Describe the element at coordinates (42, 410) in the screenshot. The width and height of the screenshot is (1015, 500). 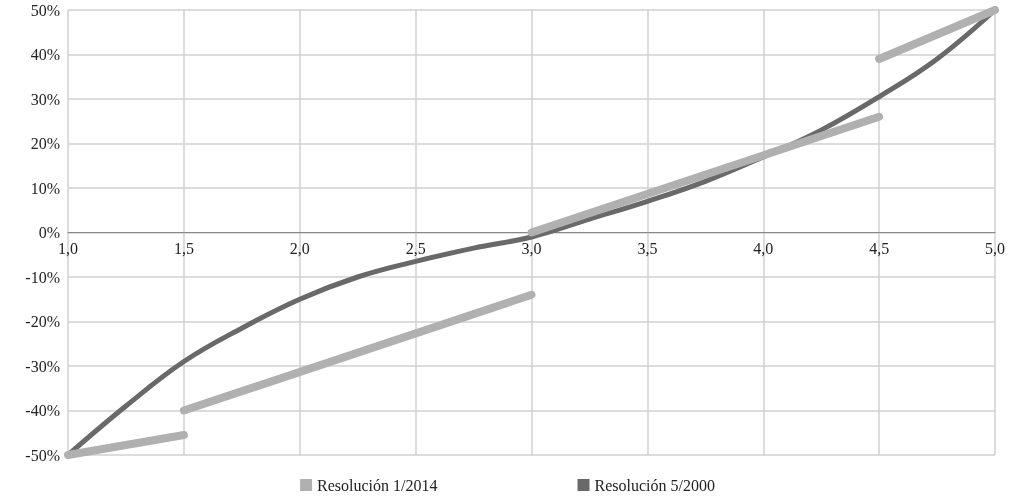
I see `y-tick-label: -40%` at that location.